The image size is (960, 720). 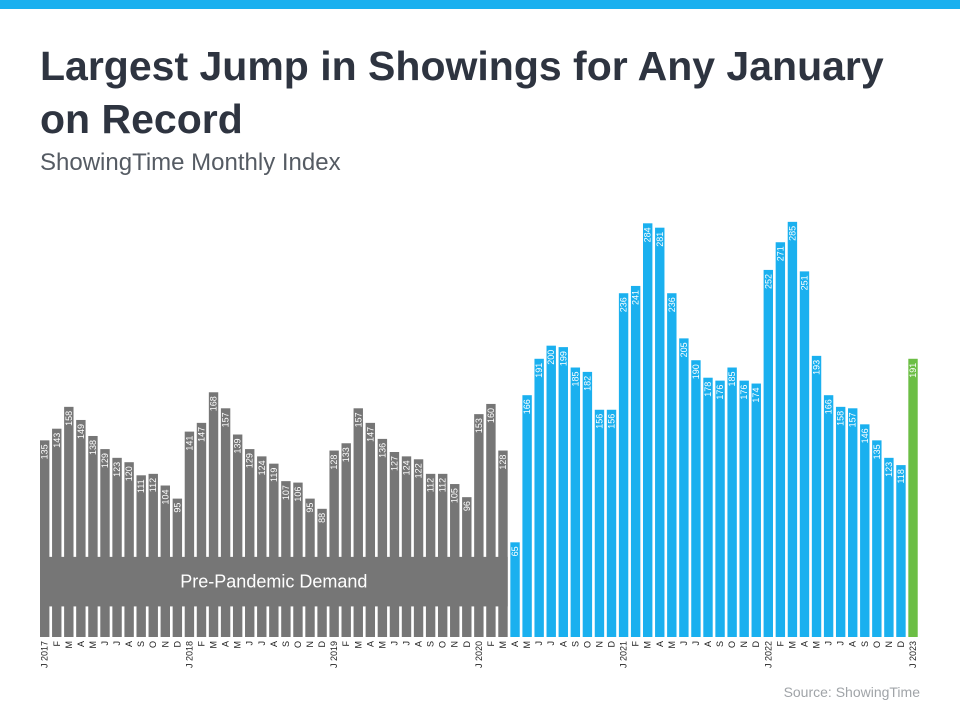 What do you see at coordinates (851, 692) in the screenshot?
I see `source-note: Source: ShowingTime` at bounding box center [851, 692].